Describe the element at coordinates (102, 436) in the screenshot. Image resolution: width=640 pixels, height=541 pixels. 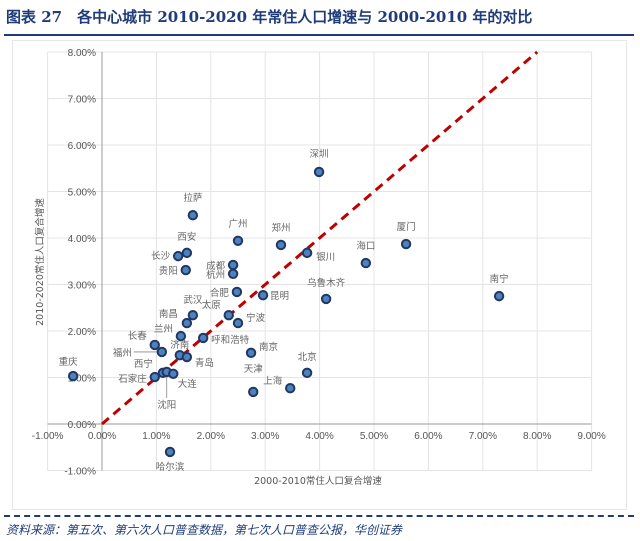
I see `x-tick-label: 0.00%` at that location.